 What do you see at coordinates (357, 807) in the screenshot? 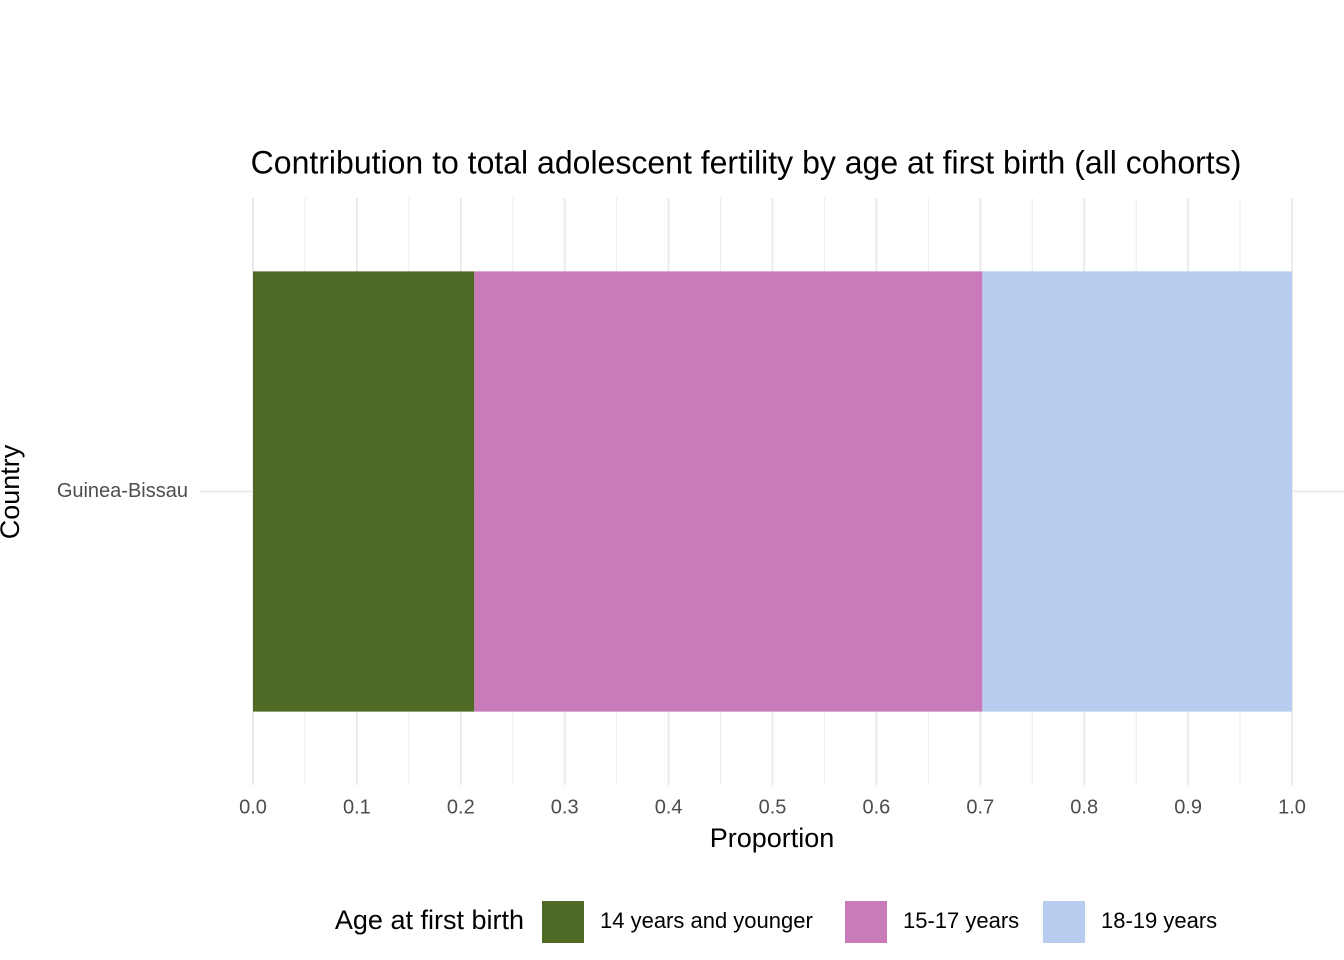
I see `x-tick-label: 0.1` at bounding box center [357, 807].